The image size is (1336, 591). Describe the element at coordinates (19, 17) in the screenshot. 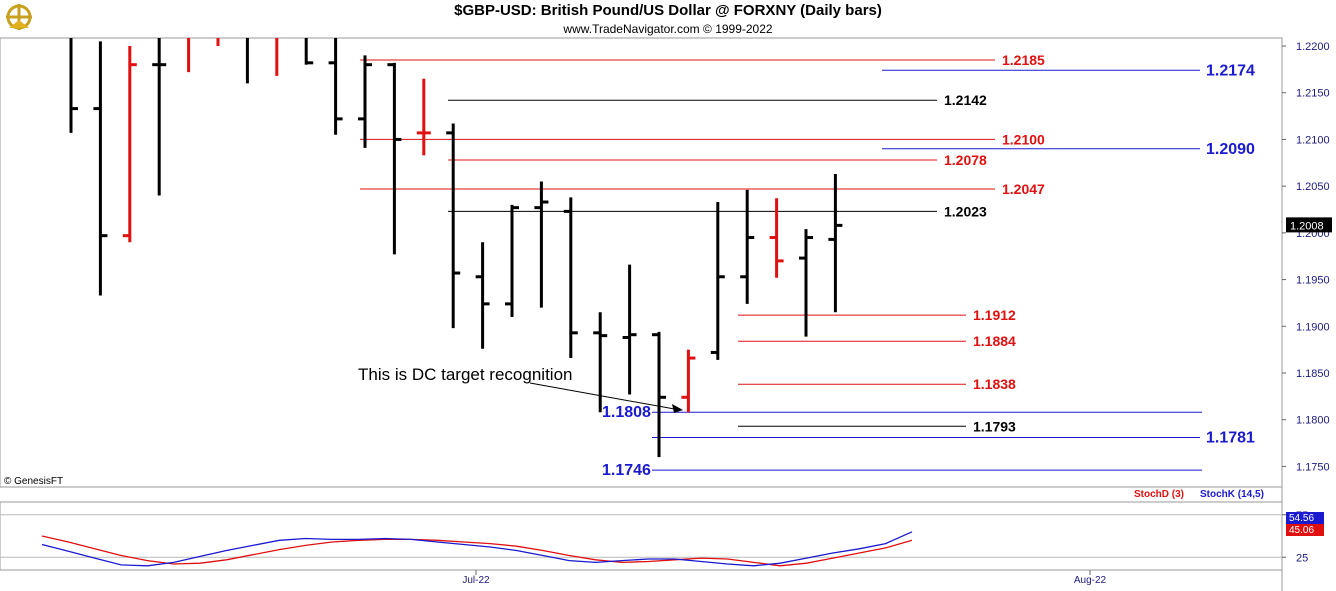

I see `trade-navigator-logo-icon` at that location.